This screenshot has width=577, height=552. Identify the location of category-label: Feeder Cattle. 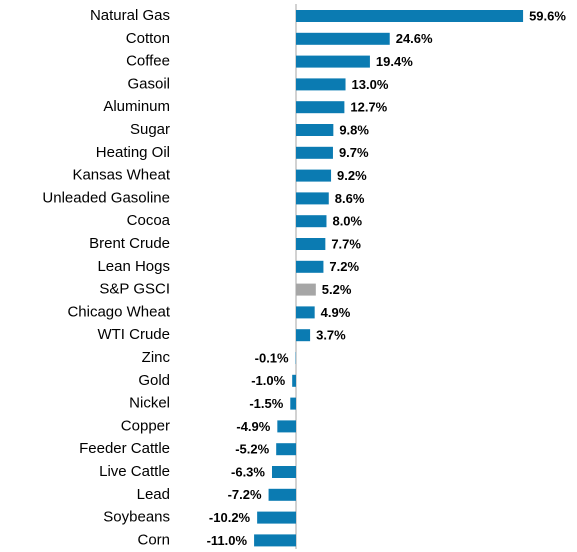
(124, 448).